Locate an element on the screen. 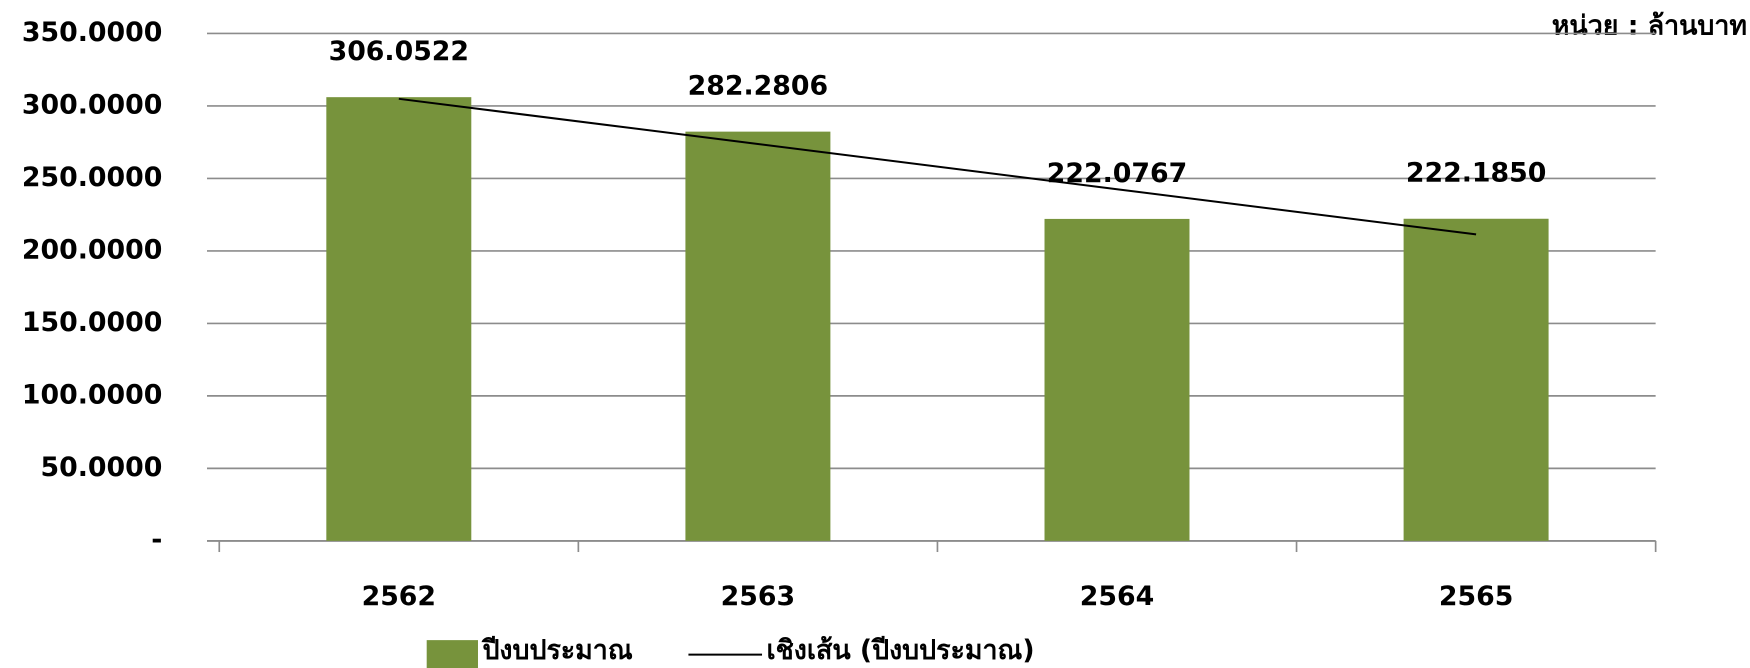 Image resolution: width=1750 pixels, height=668 pixels. data-label: 282.2806 is located at coordinates (758, 86).